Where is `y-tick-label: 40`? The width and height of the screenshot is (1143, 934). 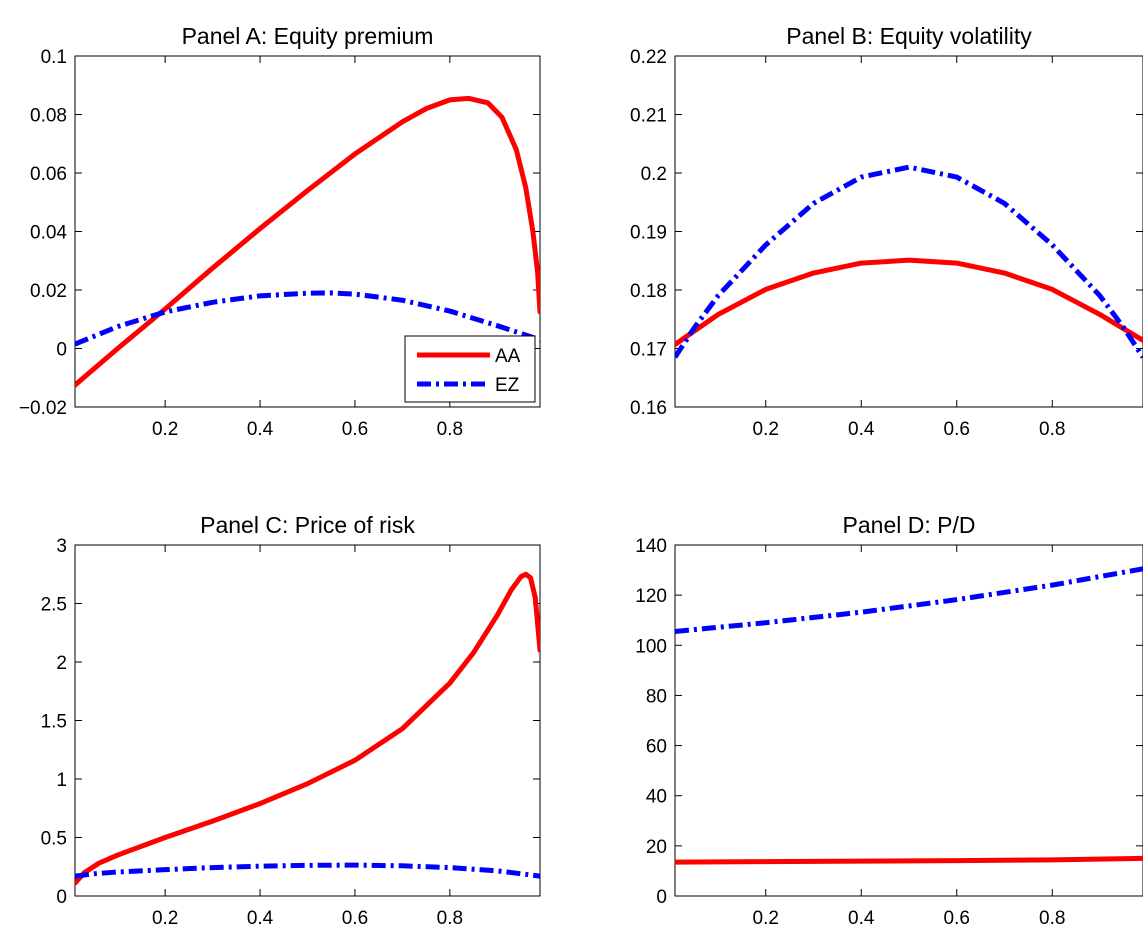
y-tick-label: 40 is located at coordinates (656, 797).